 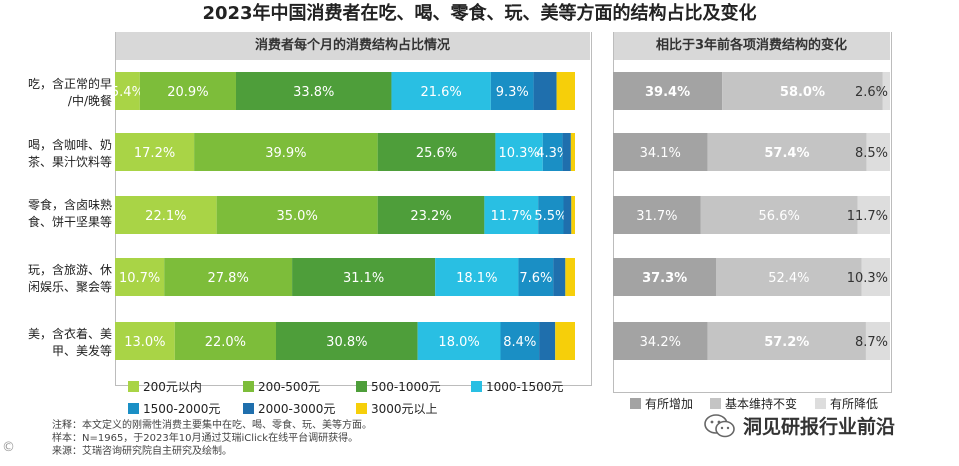 I want to click on bar-value-label: 5.5%, so click(x=550, y=216).